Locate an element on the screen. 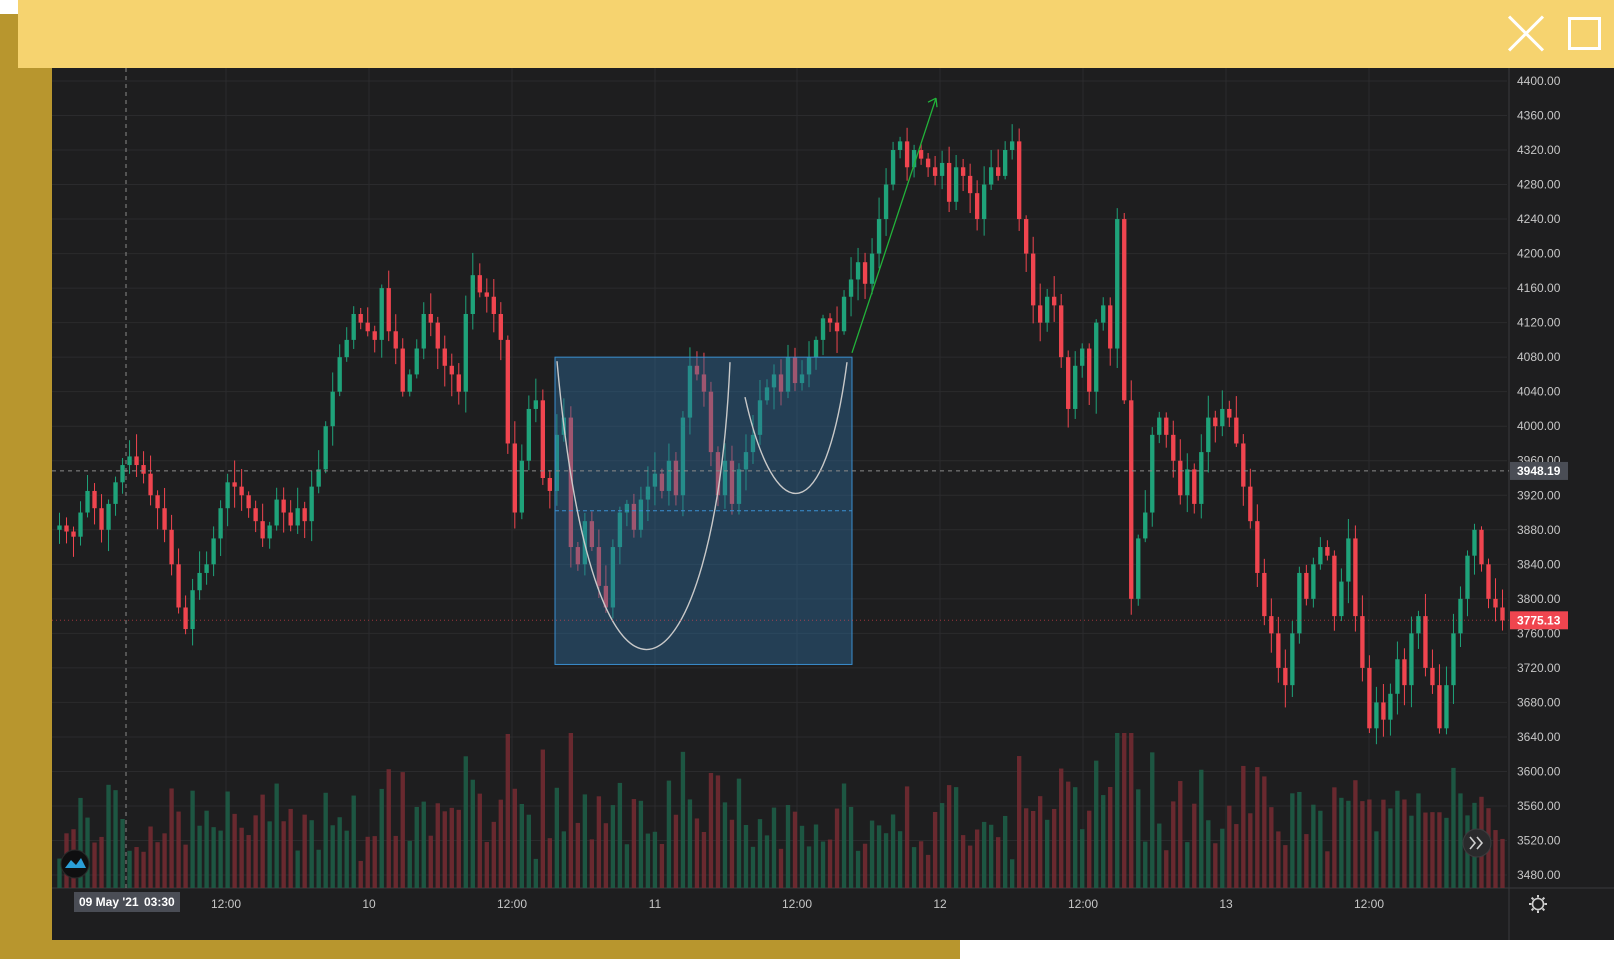 Image resolution: width=1614 pixels, height=959 pixels. y-tick-label: 3680.00 is located at coordinates (1539, 702).